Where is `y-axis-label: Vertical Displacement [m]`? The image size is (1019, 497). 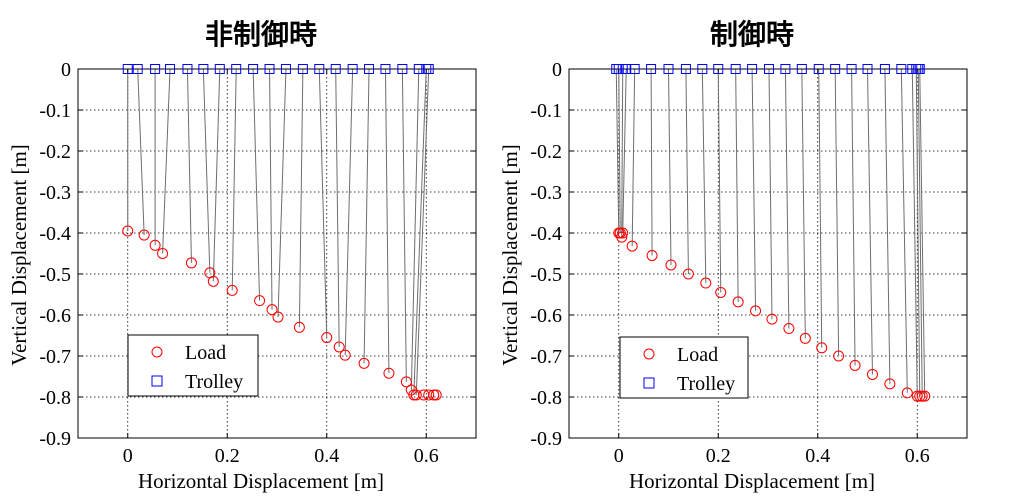 y-axis-label: Vertical Displacement [m] is located at coordinates (19, 255).